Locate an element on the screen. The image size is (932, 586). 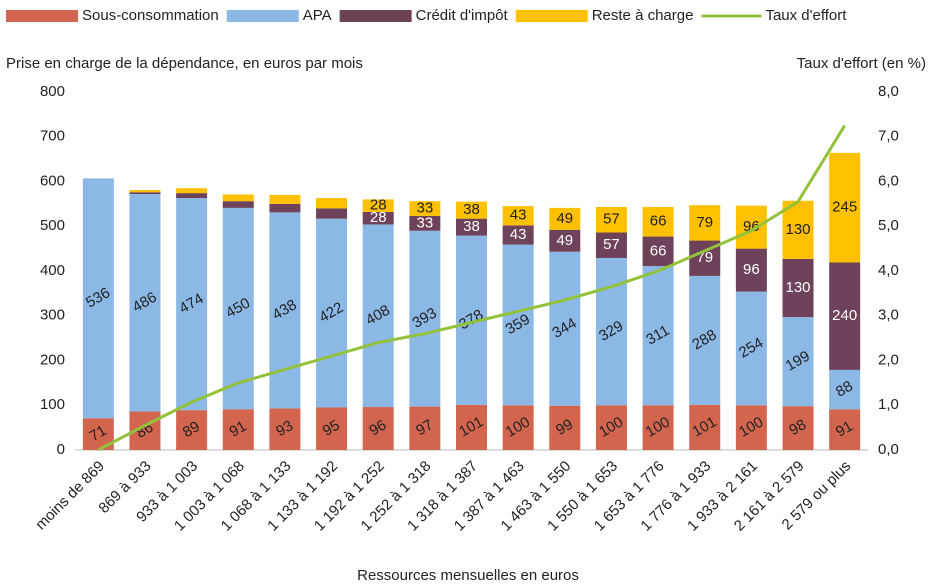
data-label: 79 is located at coordinates (704, 222).